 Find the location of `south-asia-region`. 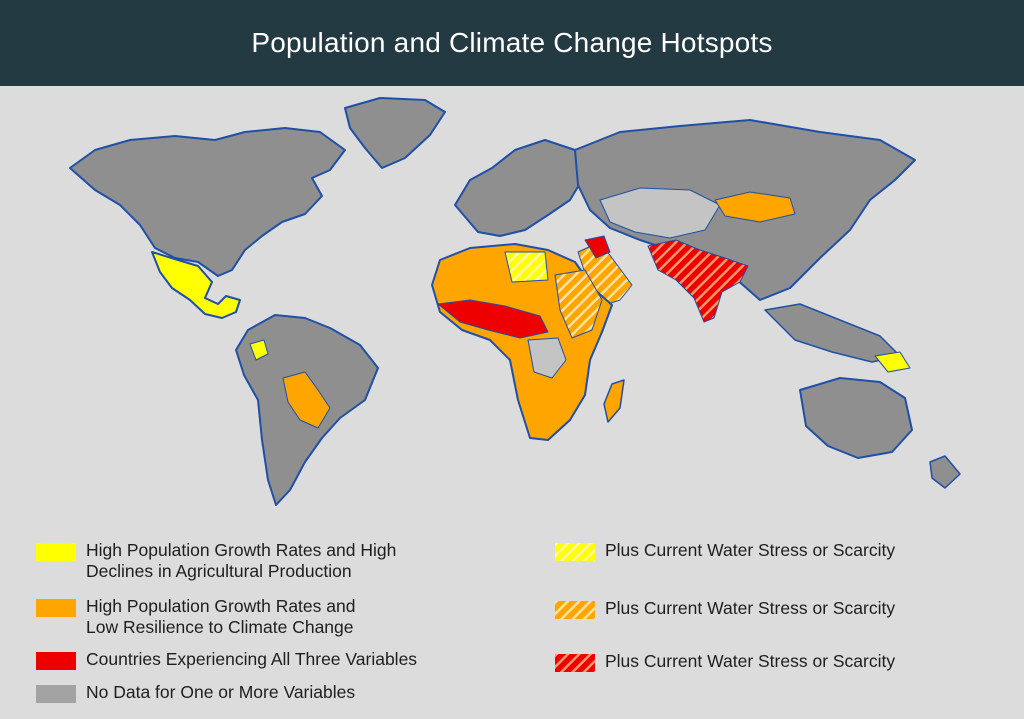

south-asia-region is located at coordinates (698, 281).